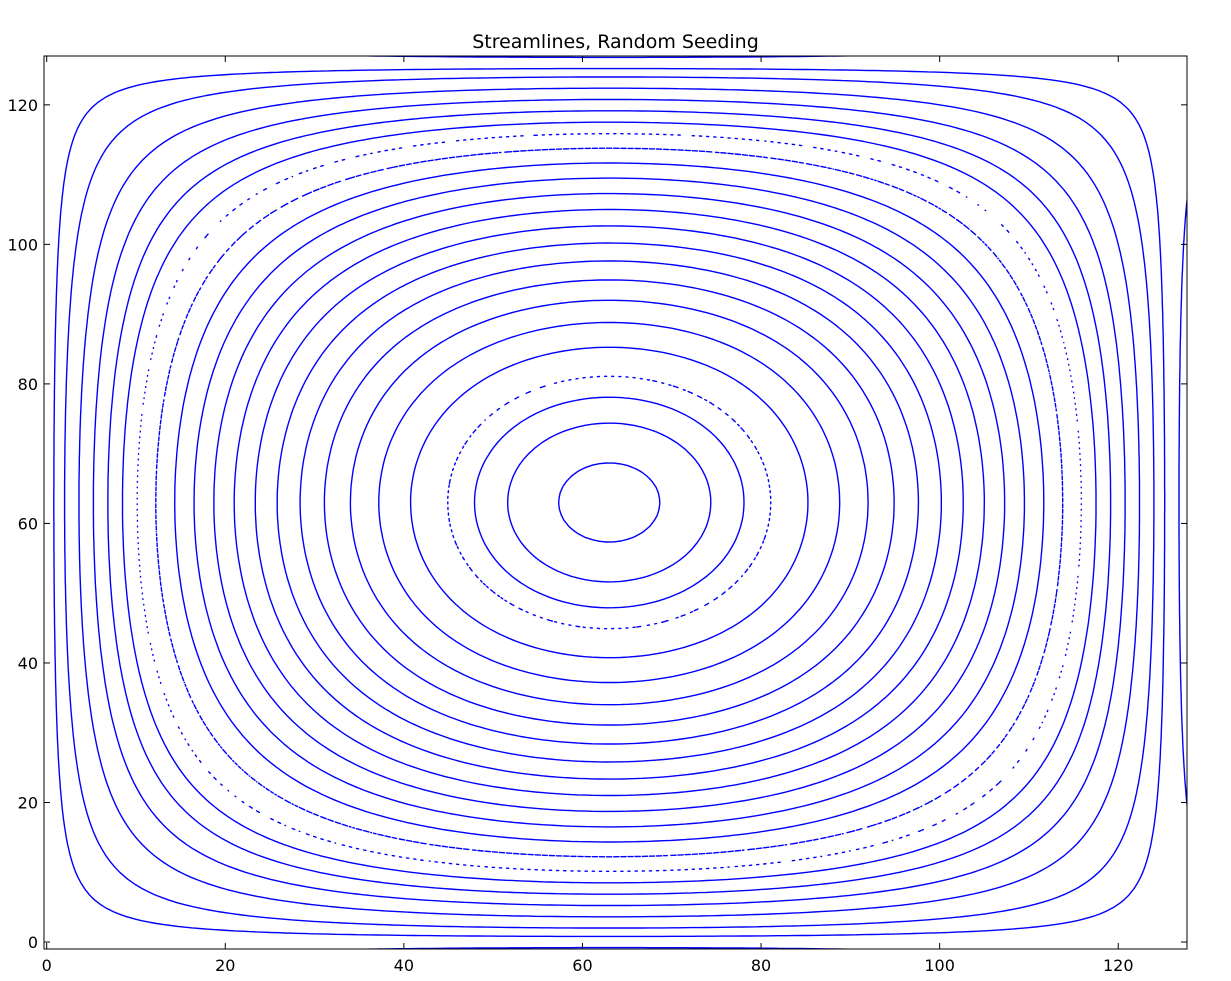 This screenshot has height=981, width=1231. I want to click on x-tick-label: 100, so click(939, 965).